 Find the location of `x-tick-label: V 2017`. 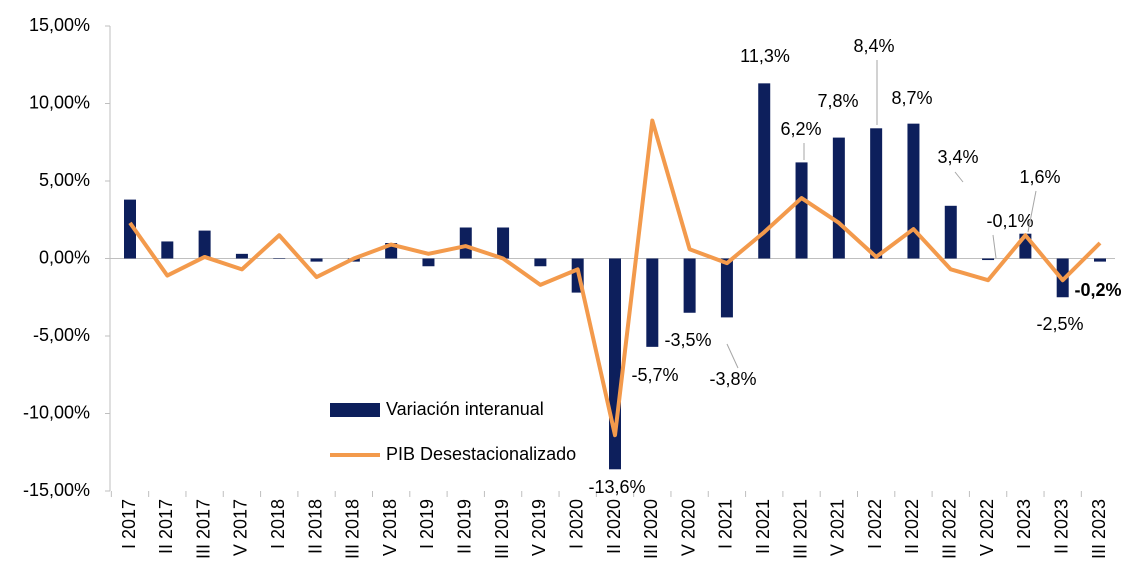

x-tick-label: V 2017 is located at coordinates (241, 527).